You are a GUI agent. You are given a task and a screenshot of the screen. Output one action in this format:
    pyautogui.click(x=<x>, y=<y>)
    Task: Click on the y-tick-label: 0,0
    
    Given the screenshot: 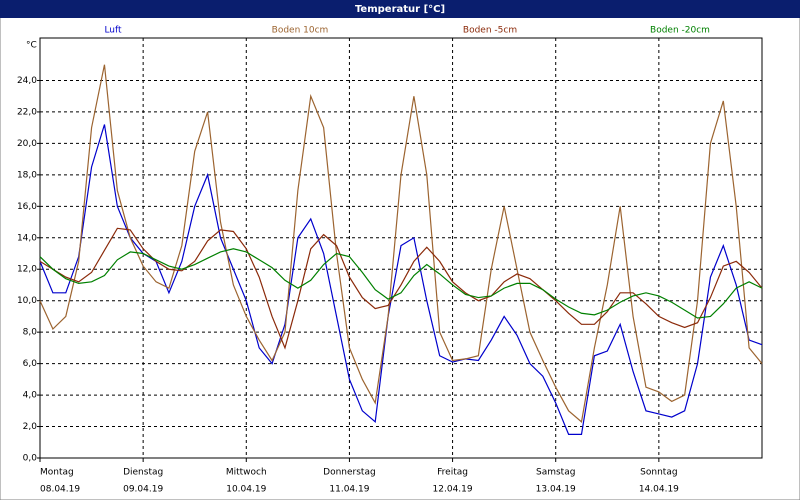 What is the action you would take?
    pyautogui.click(x=30, y=459)
    